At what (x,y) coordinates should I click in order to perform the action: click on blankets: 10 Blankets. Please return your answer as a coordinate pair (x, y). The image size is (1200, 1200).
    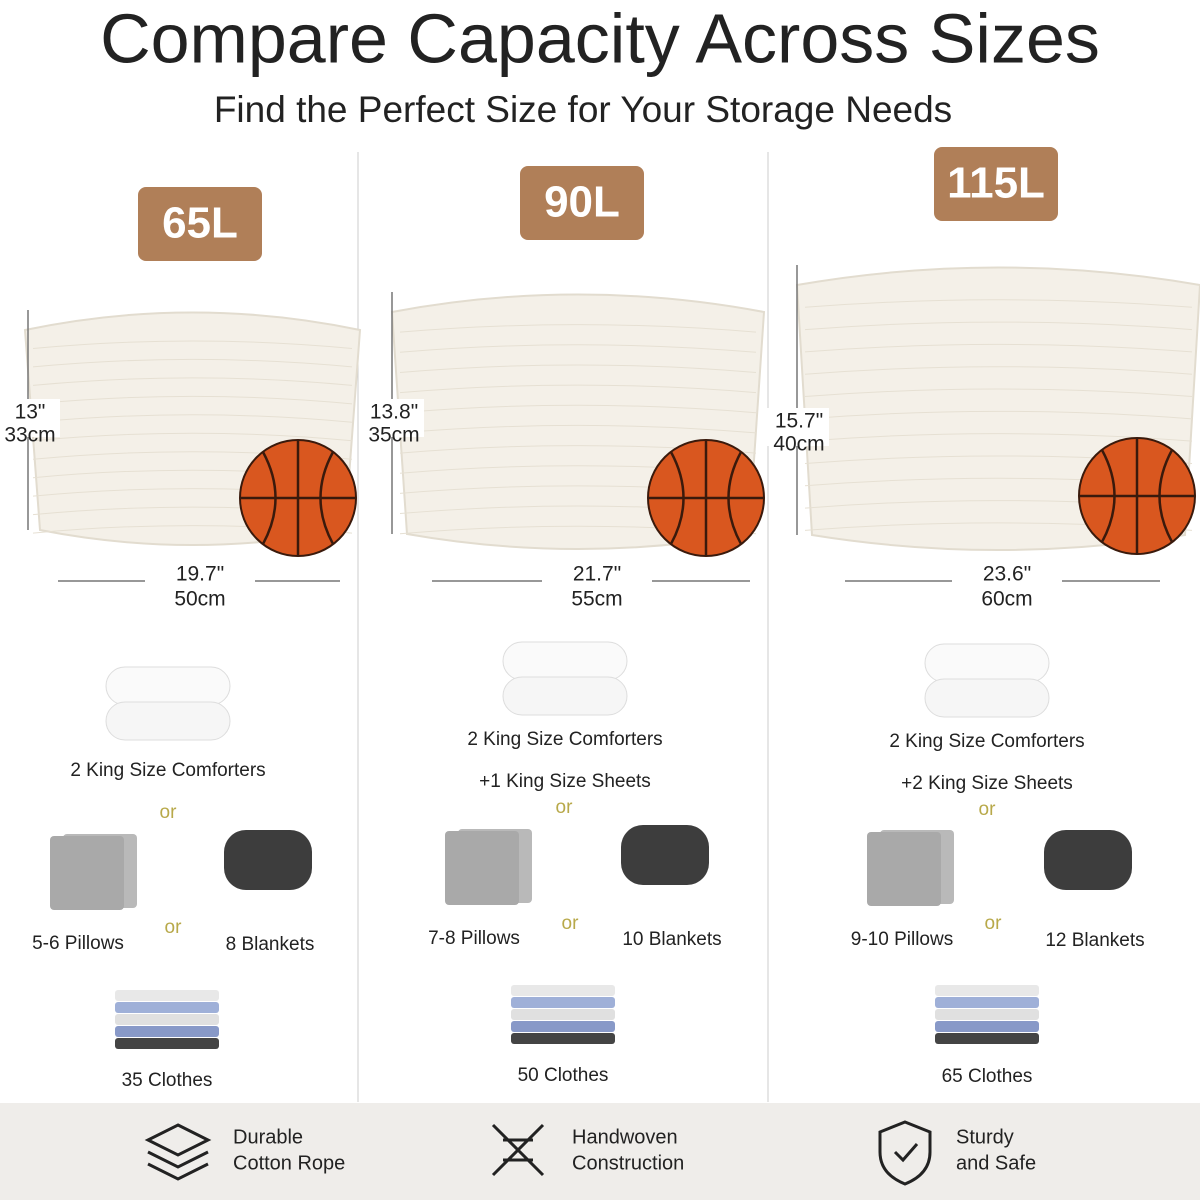
    Looking at the image, I should click on (671, 939).